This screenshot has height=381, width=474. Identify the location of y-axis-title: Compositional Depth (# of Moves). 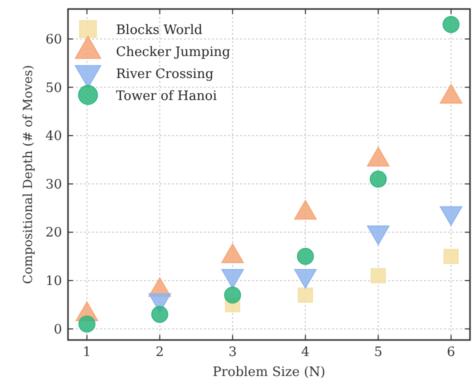
(27, 174).